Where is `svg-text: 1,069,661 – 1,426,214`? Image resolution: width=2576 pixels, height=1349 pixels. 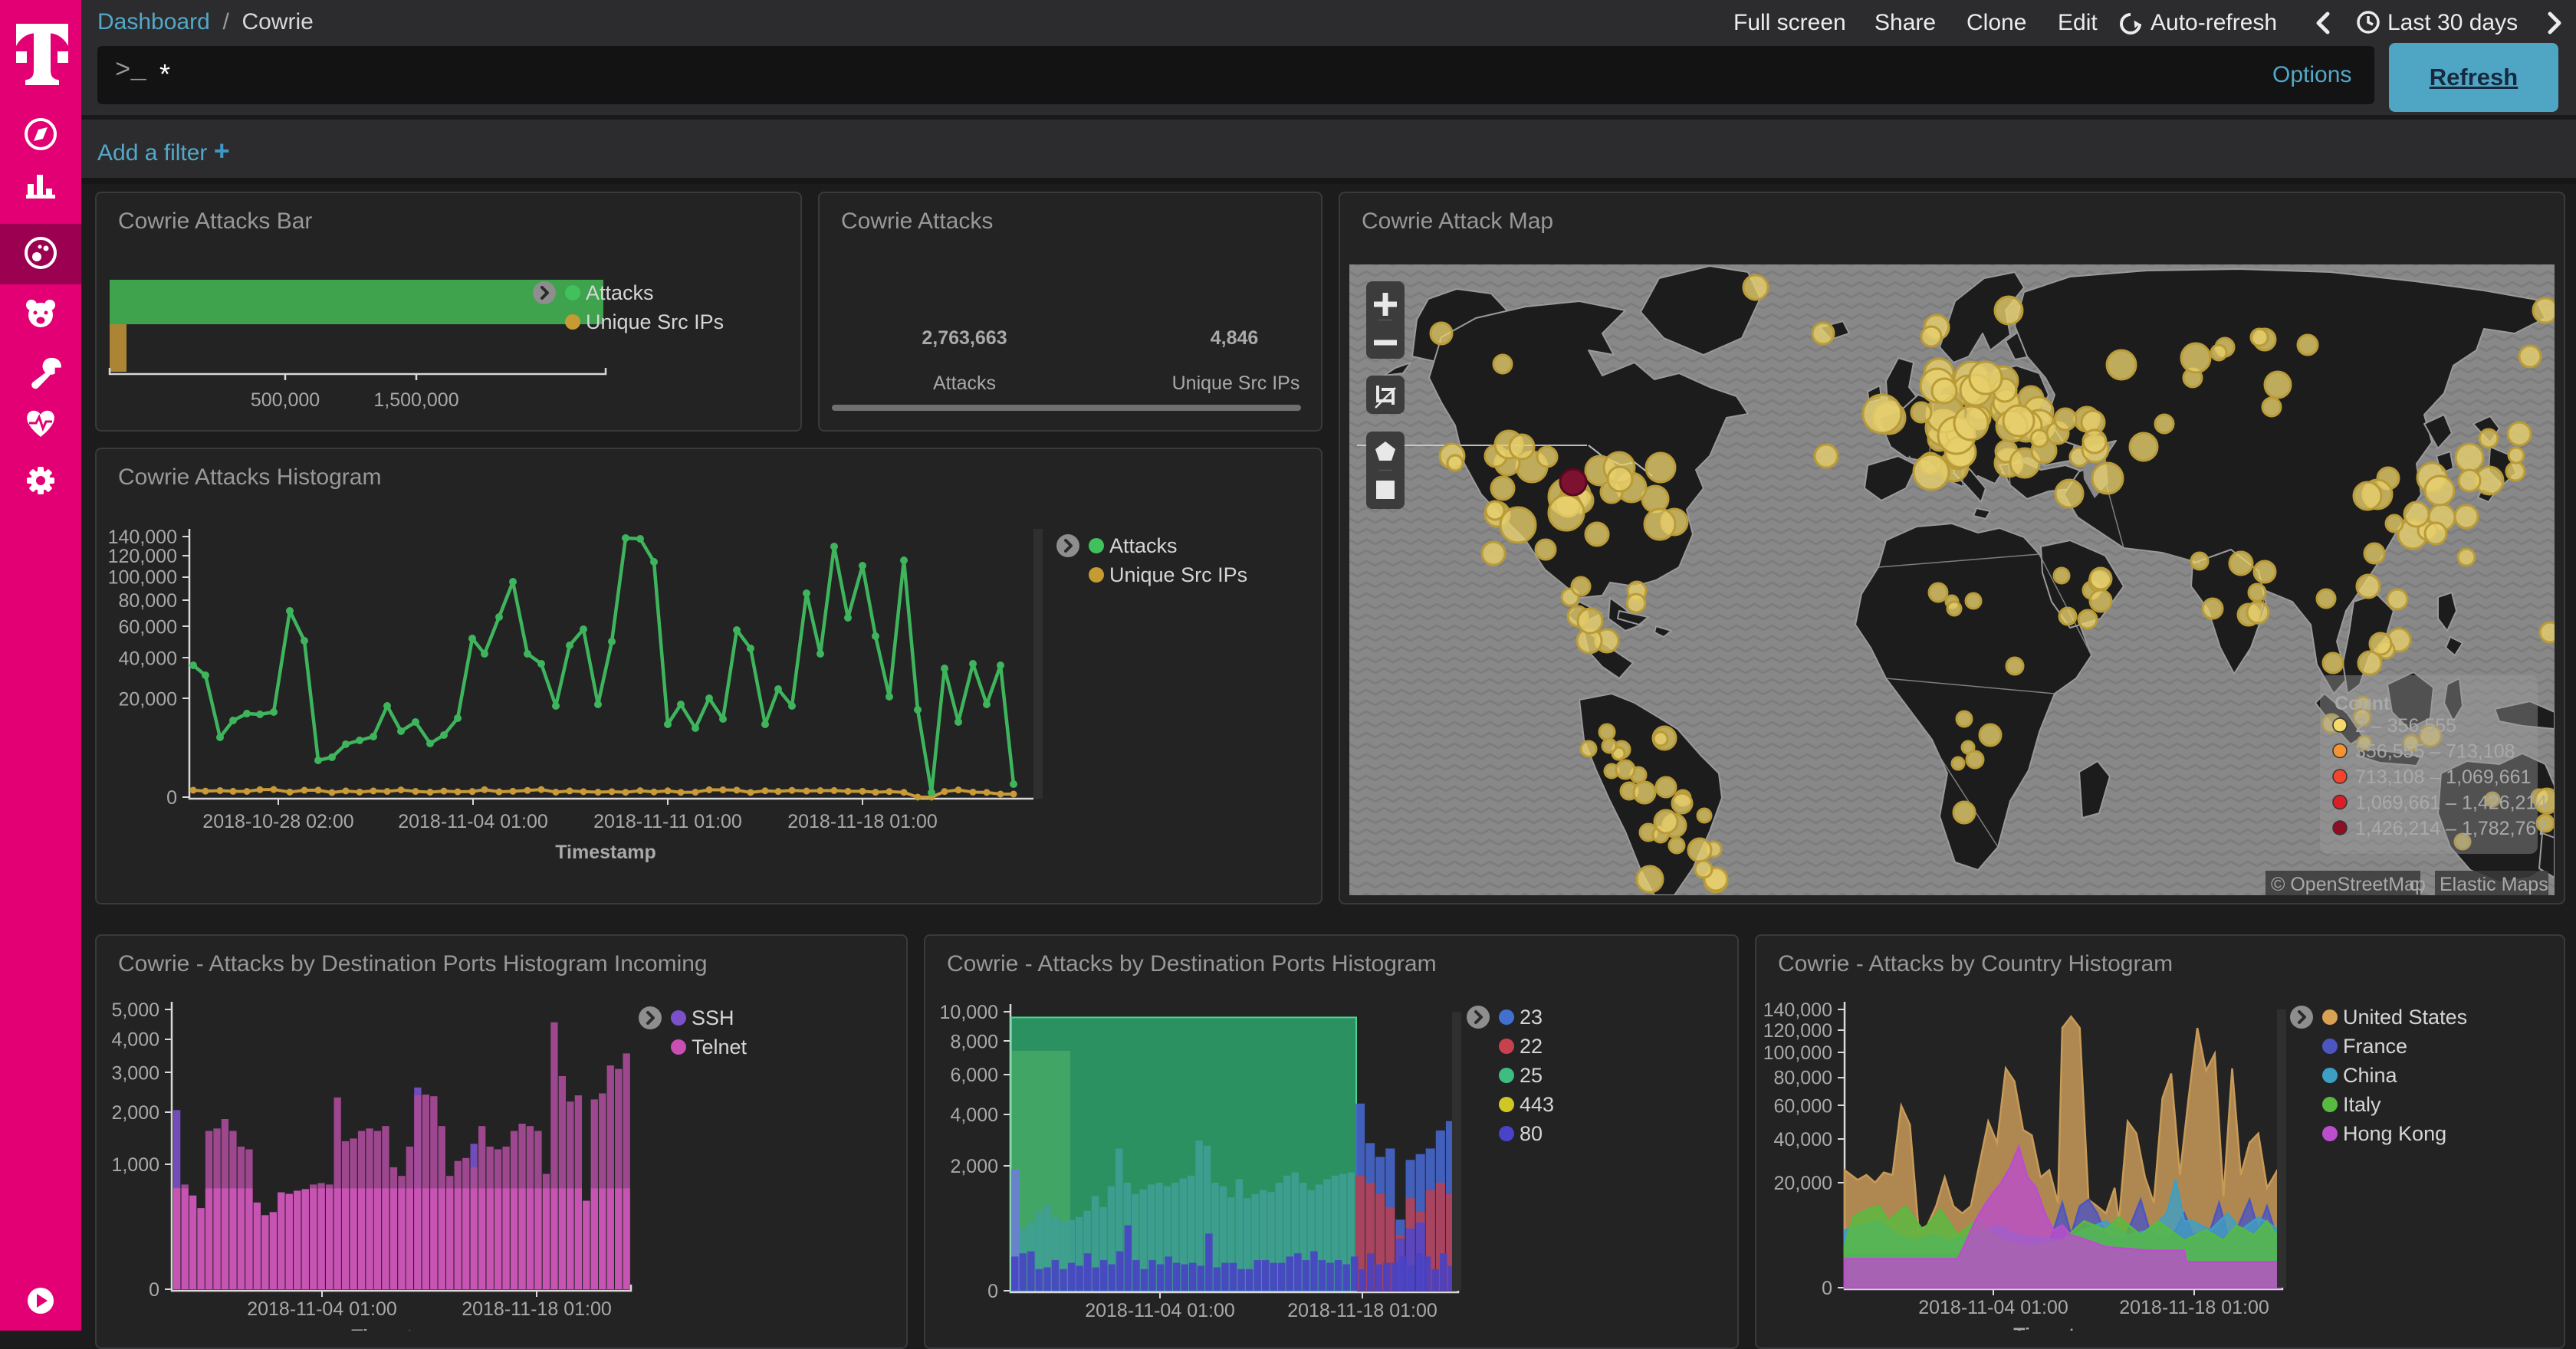
svg-text: 1,069,661 – 1,426,214 is located at coordinates (2451, 803).